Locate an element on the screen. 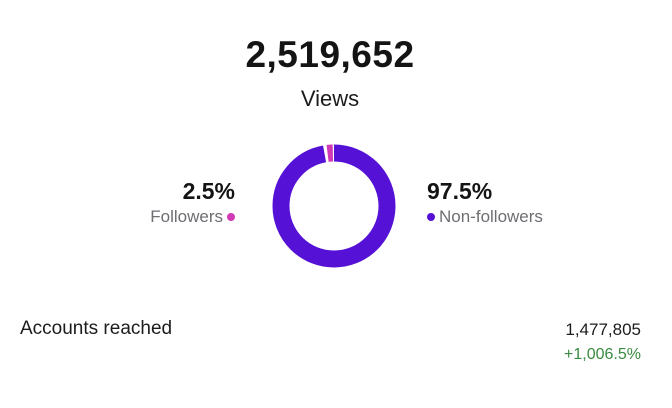 This screenshot has height=408, width=672. followers-stat: 2.5% Followers is located at coordinates (192, 202).